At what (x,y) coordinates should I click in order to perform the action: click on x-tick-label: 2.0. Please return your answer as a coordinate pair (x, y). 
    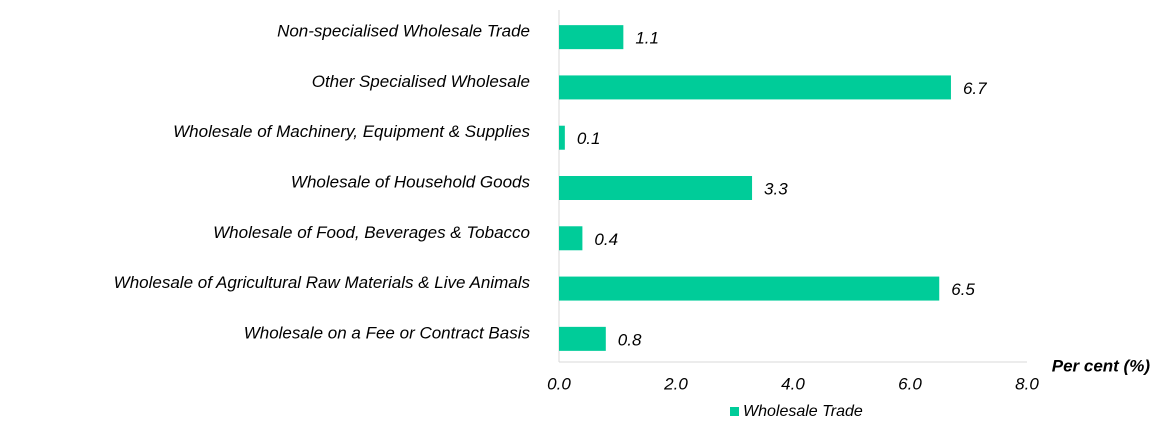
    Looking at the image, I should click on (675, 383).